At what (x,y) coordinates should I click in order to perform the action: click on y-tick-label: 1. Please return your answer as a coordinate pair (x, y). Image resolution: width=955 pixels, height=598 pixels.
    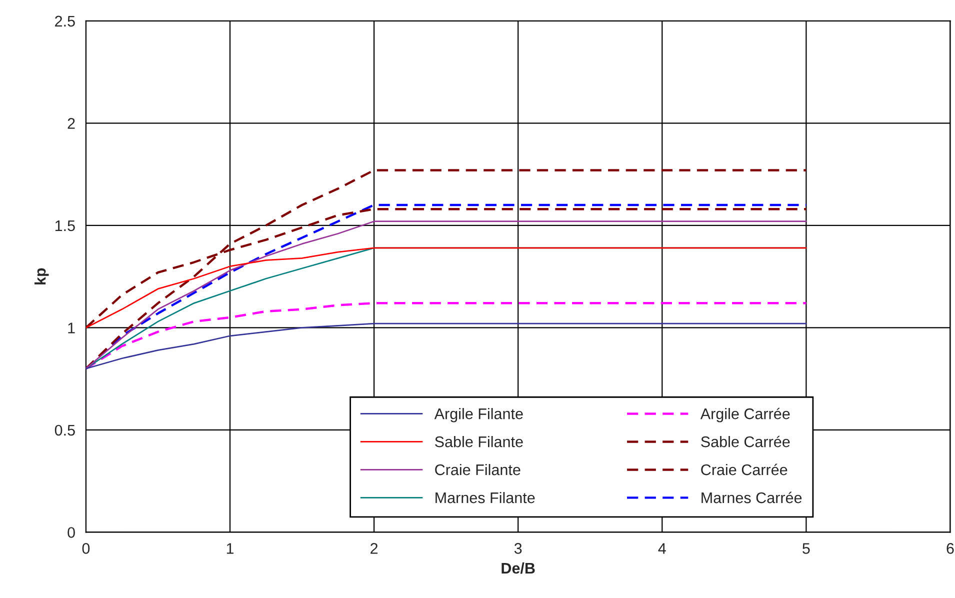
    Looking at the image, I should click on (71, 328).